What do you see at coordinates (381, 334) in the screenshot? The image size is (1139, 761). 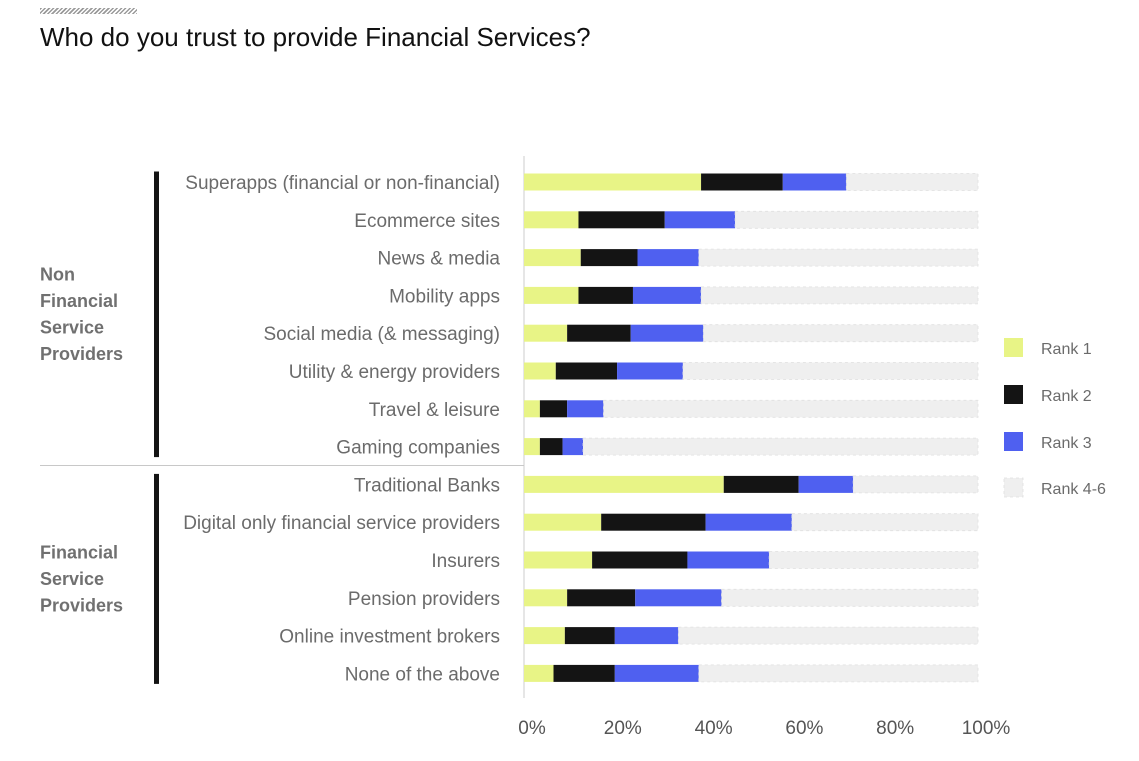 I see `category-label: Social media (& messaging)` at bounding box center [381, 334].